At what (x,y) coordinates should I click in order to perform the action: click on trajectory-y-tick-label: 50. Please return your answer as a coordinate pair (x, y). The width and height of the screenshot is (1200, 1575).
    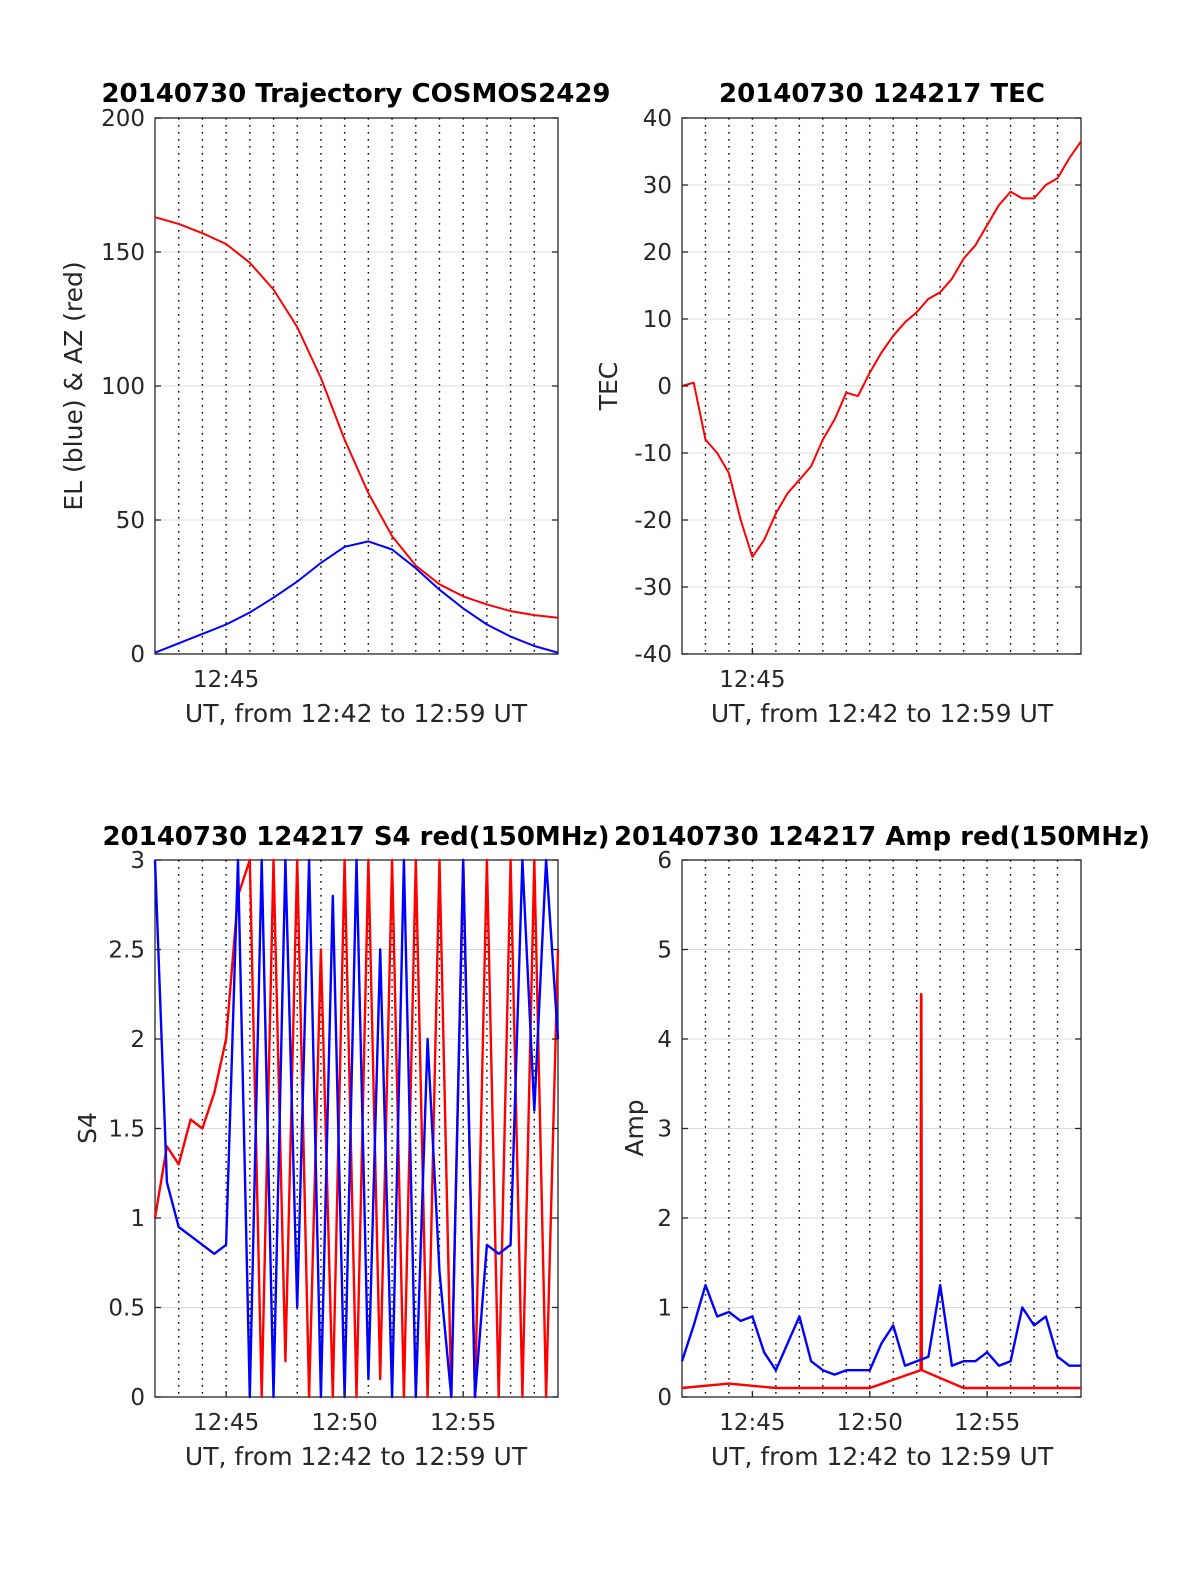
    Looking at the image, I should click on (130, 521).